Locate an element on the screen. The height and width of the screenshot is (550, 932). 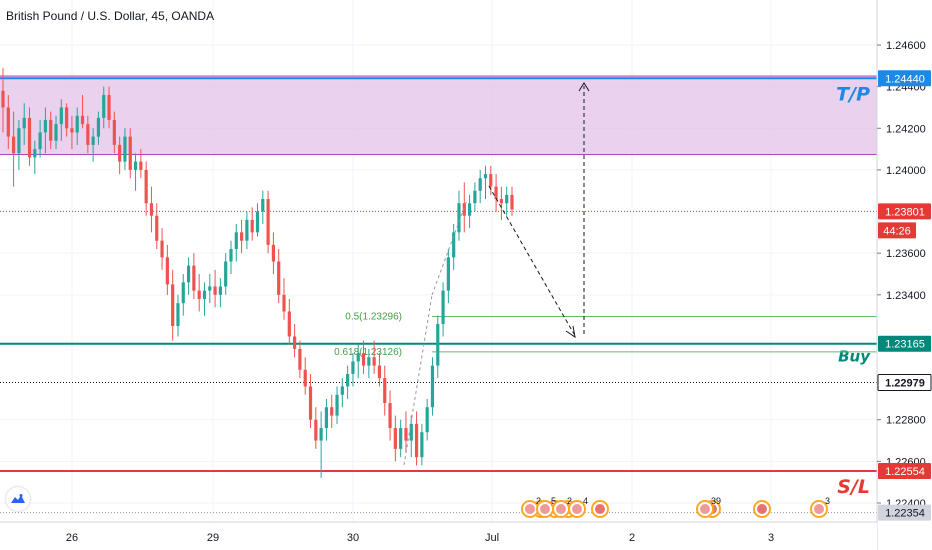
price-label-text: 1.23165 is located at coordinates (905, 345).